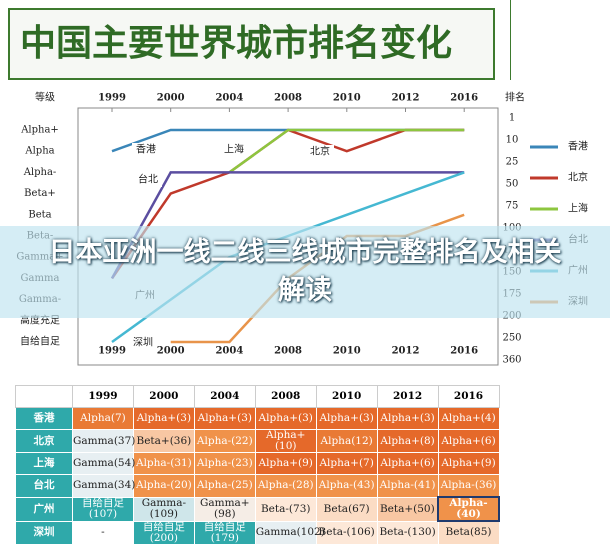 This screenshot has height=550, width=610. Describe the element at coordinates (163, 532) in the screenshot. I see `rank-cell: 自给自足(200)` at that location.